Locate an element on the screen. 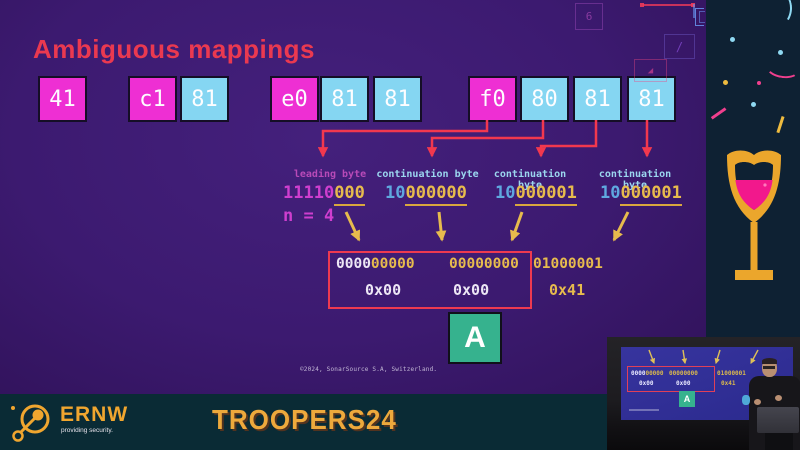 This screenshot has height=450, width=800. byte-box: 41 is located at coordinates (62, 99).